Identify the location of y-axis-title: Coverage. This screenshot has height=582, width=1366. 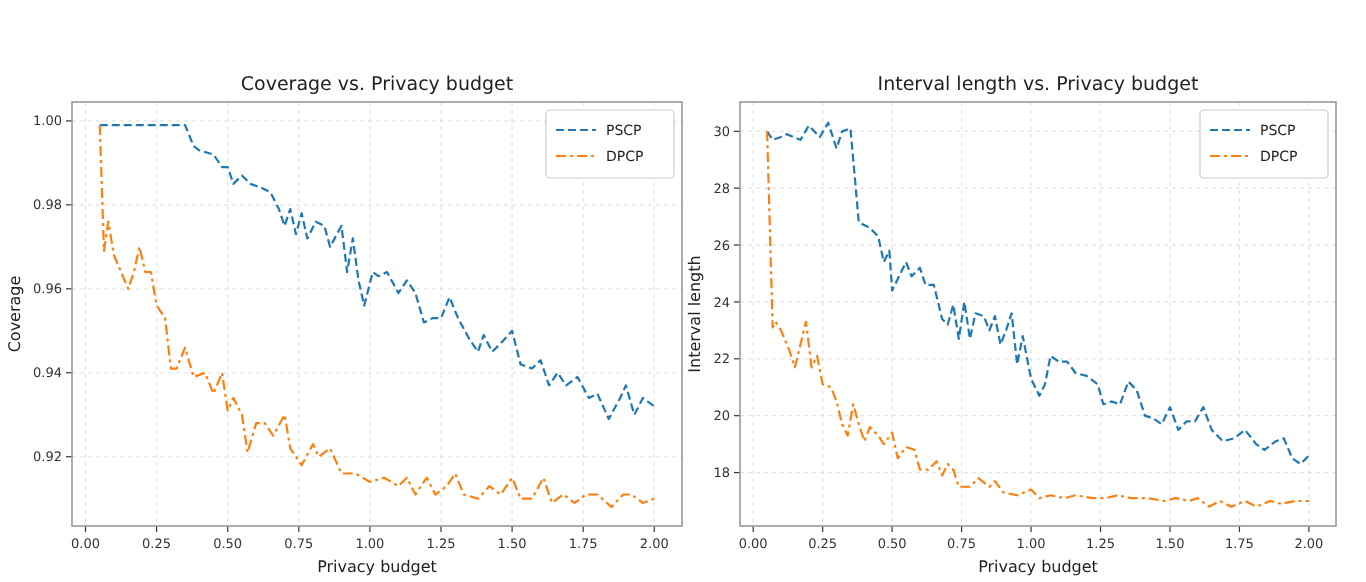
(15, 314).